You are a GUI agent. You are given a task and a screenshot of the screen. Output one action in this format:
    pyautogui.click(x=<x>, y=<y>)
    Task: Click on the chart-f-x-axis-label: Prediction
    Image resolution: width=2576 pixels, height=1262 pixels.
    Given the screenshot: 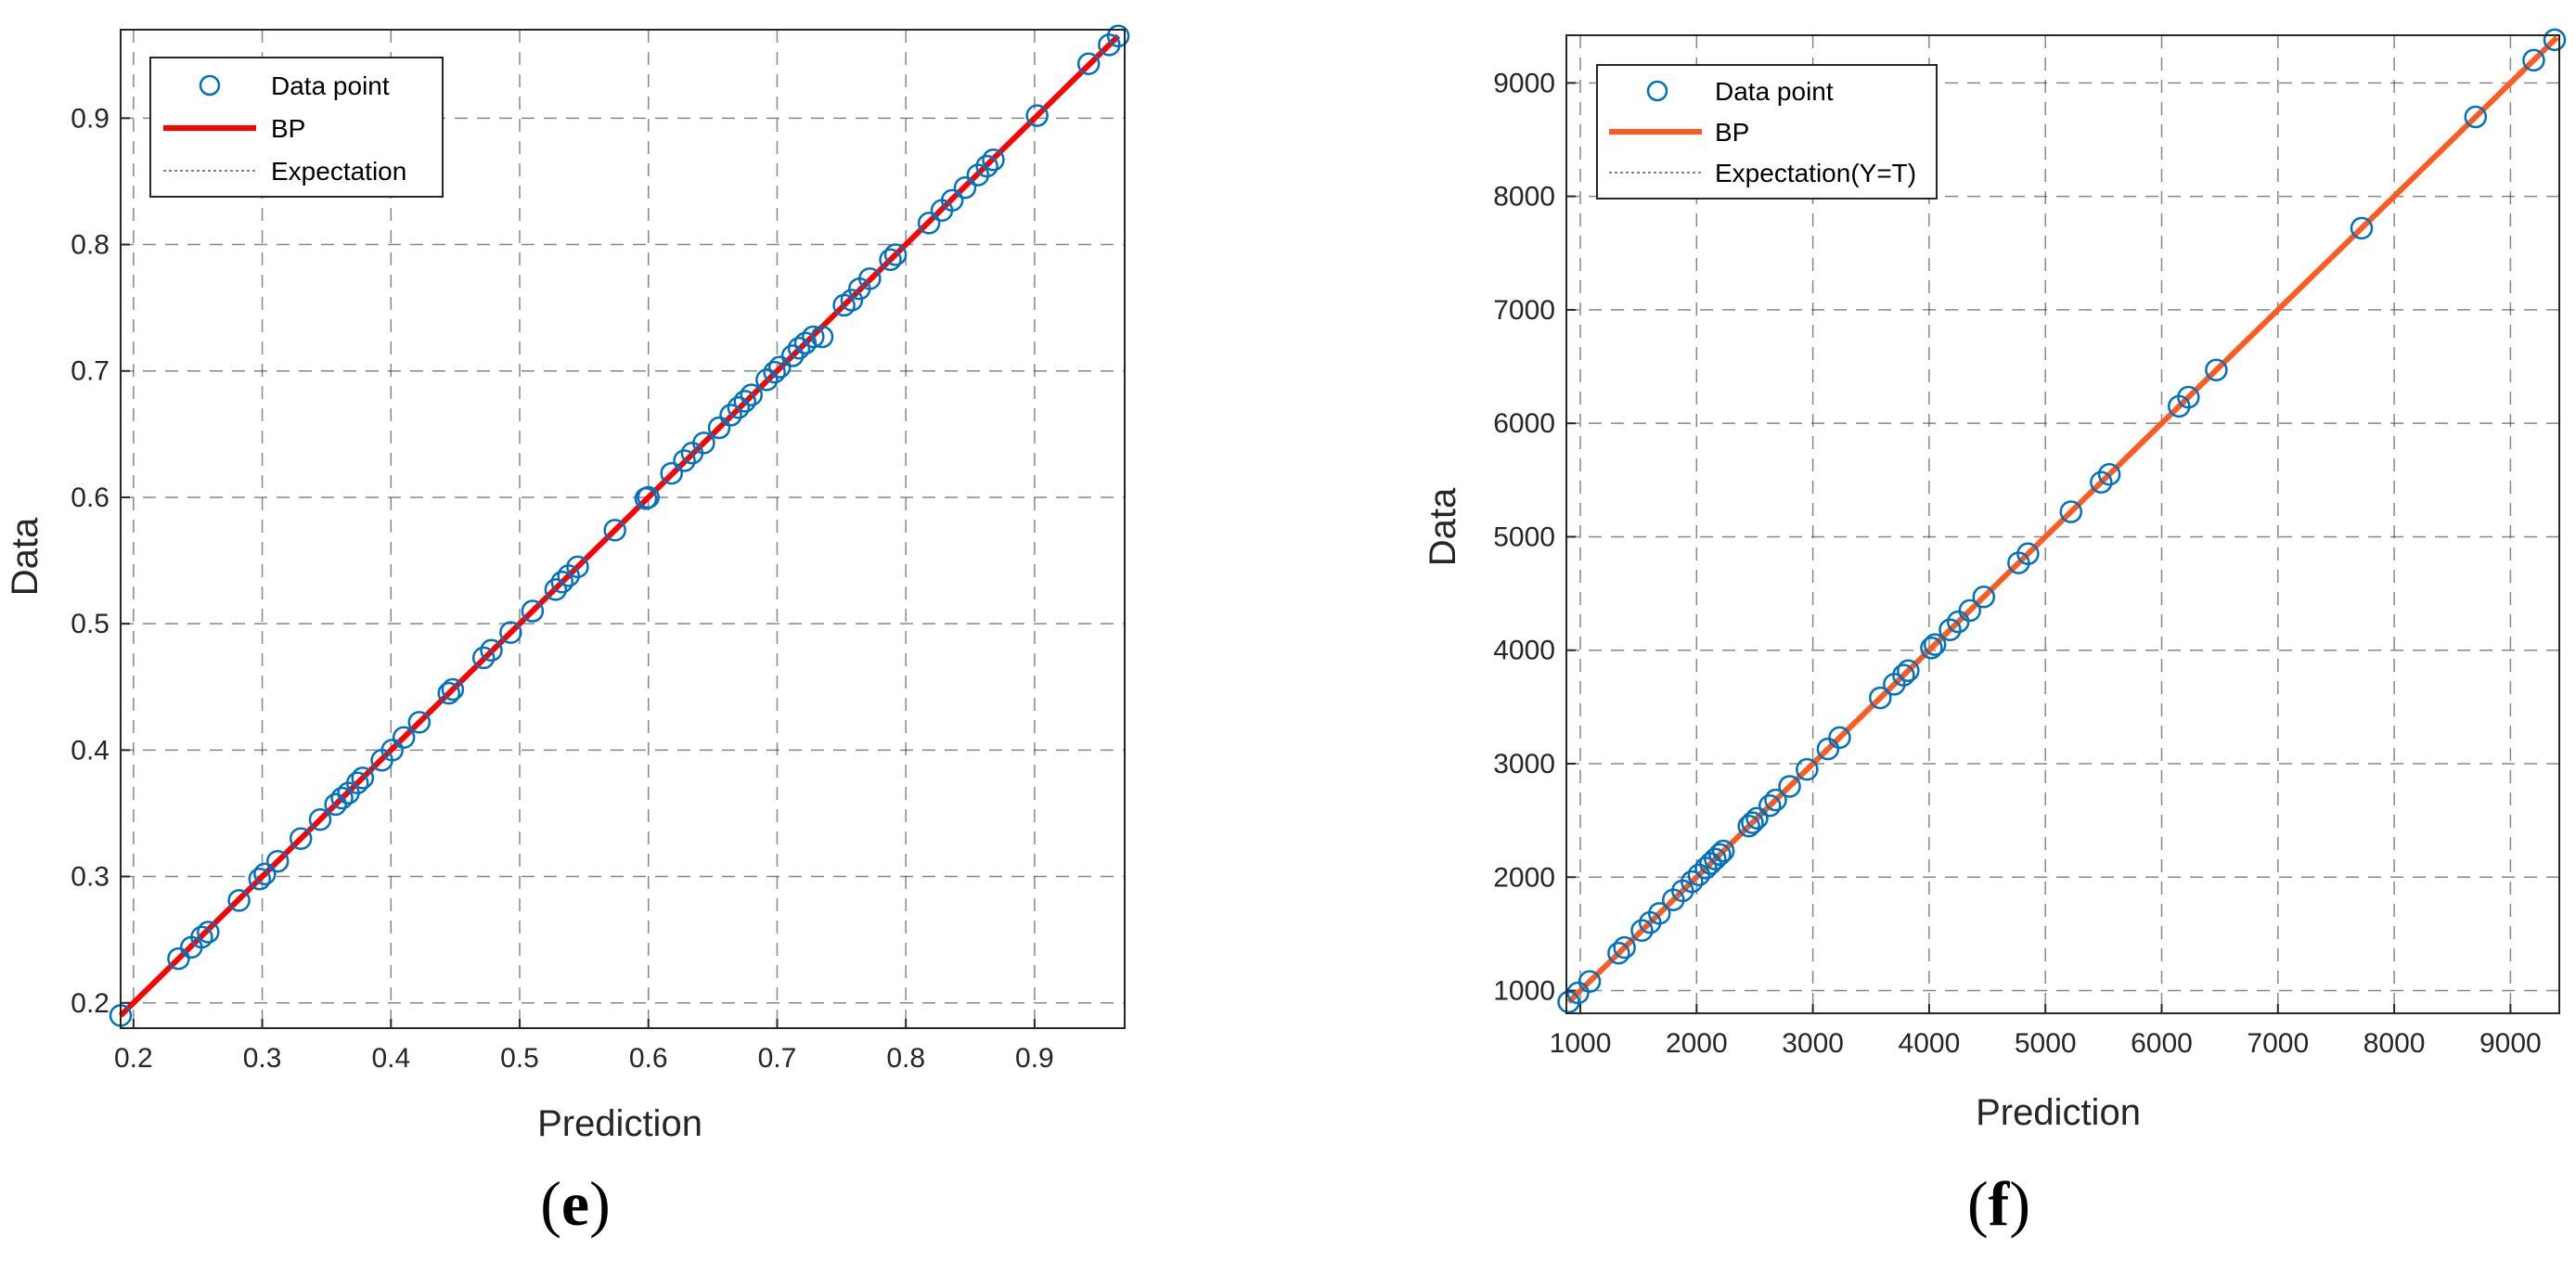 What is the action you would take?
    pyautogui.click(x=2058, y=1112)
    